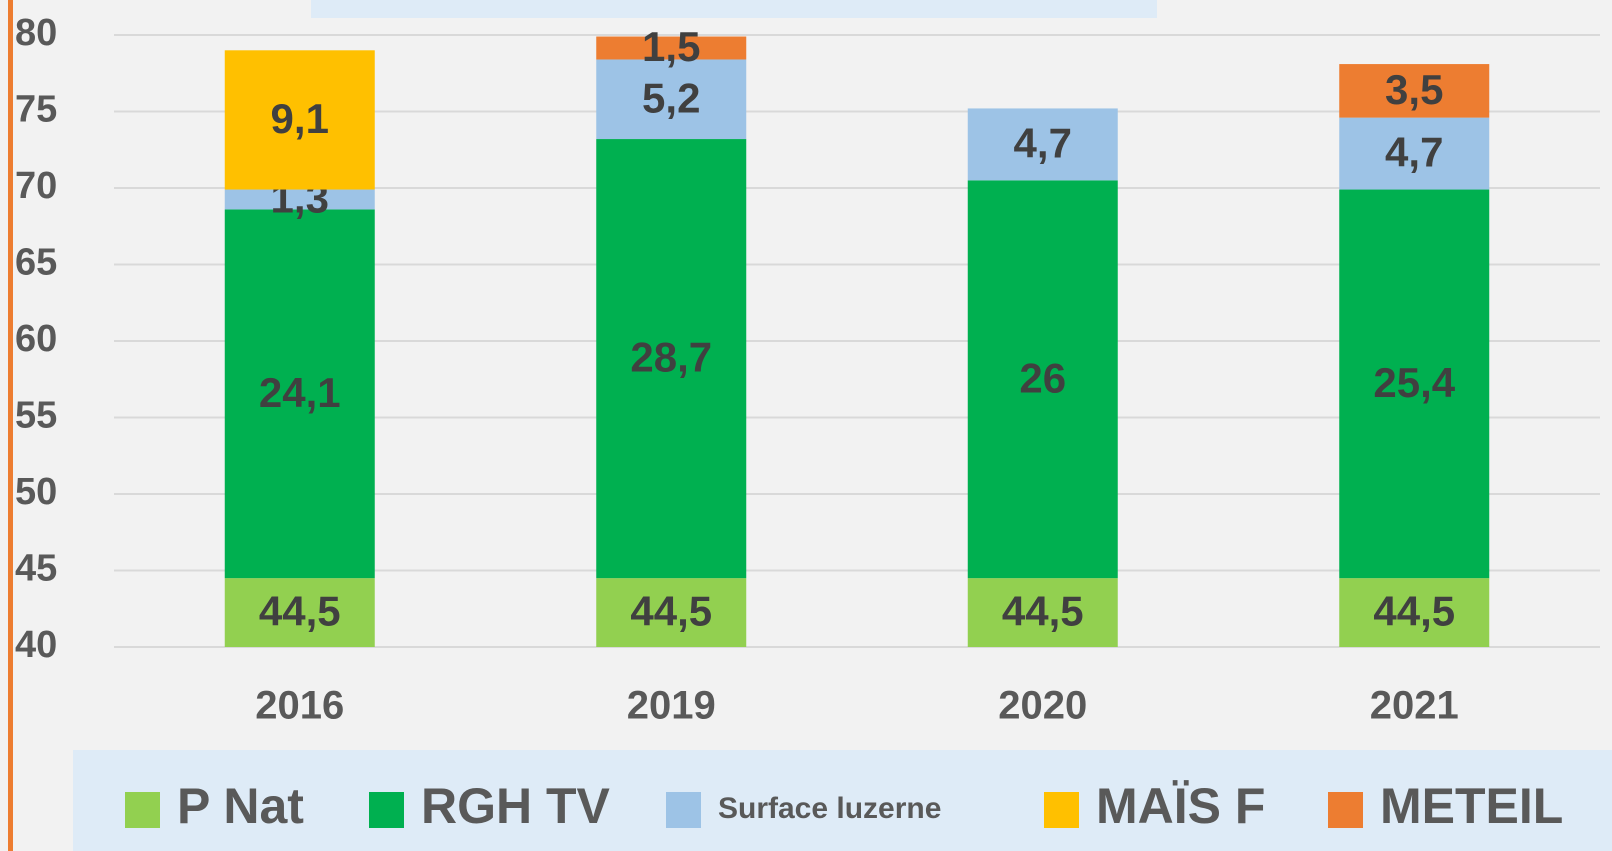  Describe the element at coordinates (36, 492) in the screenshot. I see `y-tick-label: 50` at that location.